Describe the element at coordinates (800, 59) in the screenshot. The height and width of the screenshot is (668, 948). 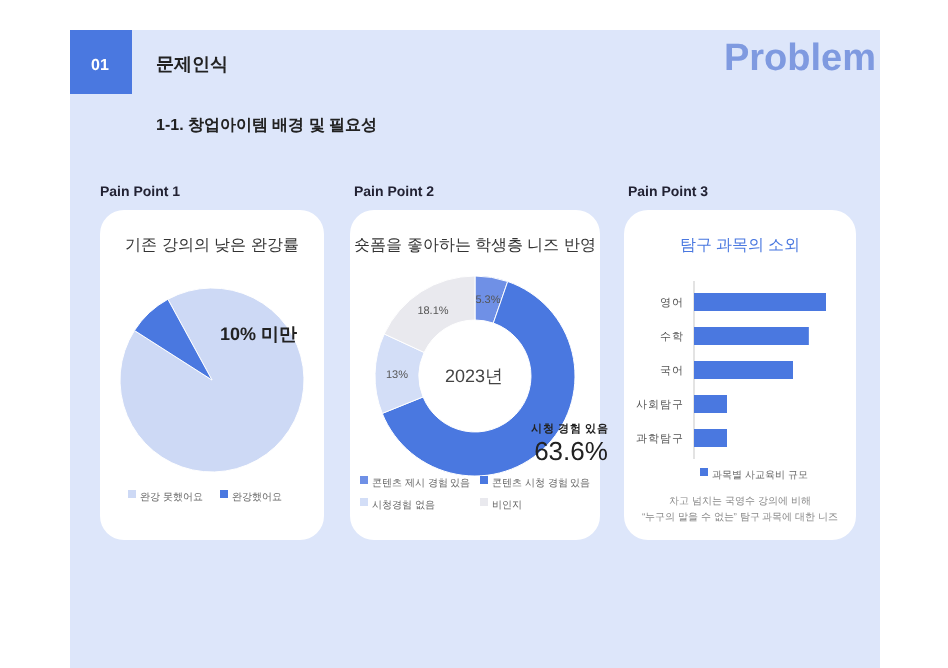
I see `text: Problem` at that location.